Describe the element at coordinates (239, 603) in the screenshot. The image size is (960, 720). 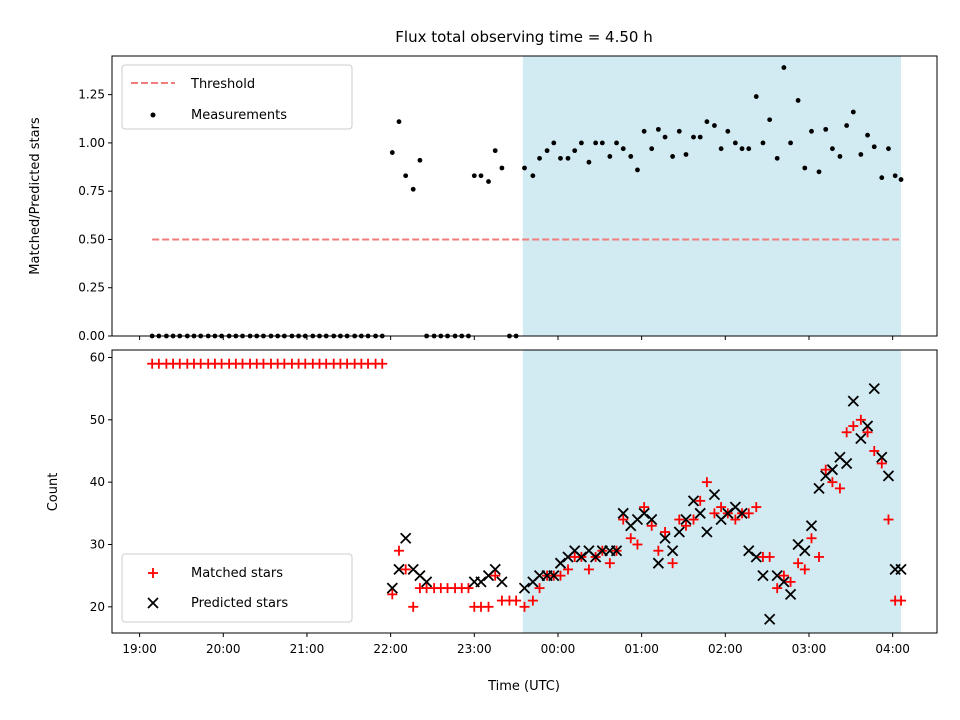
I see `legend-predicted-label: Predicted stars` at that location.